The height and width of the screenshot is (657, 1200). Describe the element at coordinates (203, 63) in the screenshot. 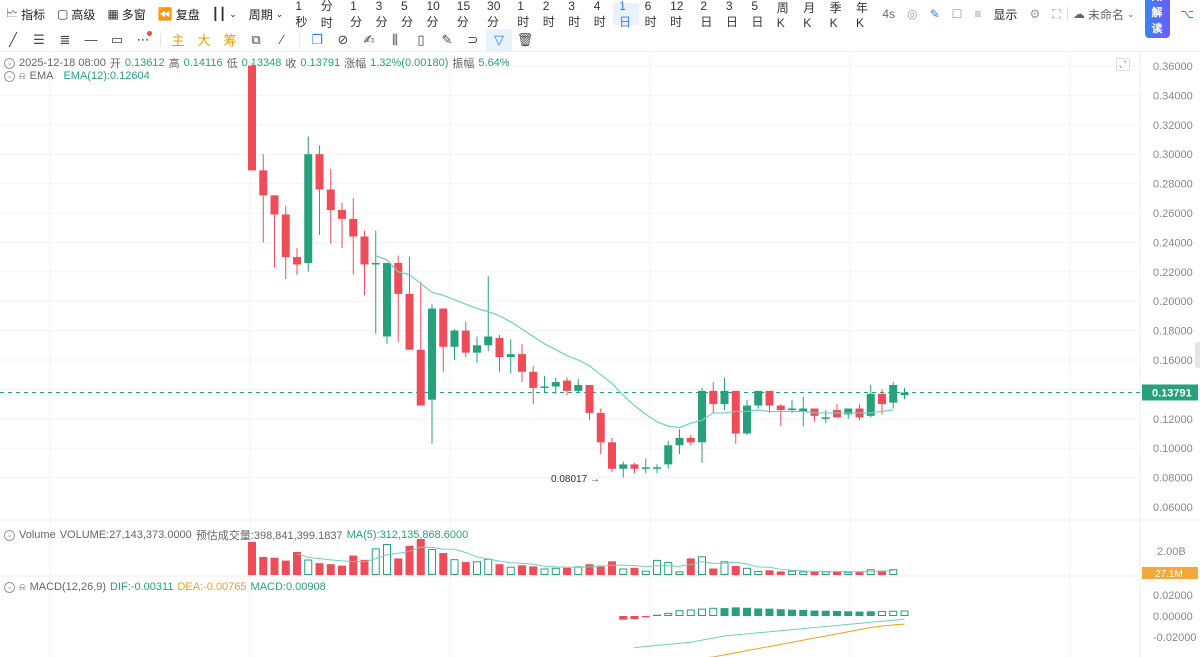

I see `high-value: 0.14116` at that location.